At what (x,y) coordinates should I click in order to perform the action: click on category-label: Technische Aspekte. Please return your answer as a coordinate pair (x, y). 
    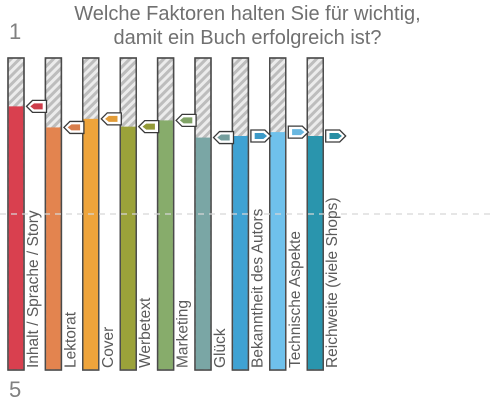
    Looking at the image, I should click on (295, 299).